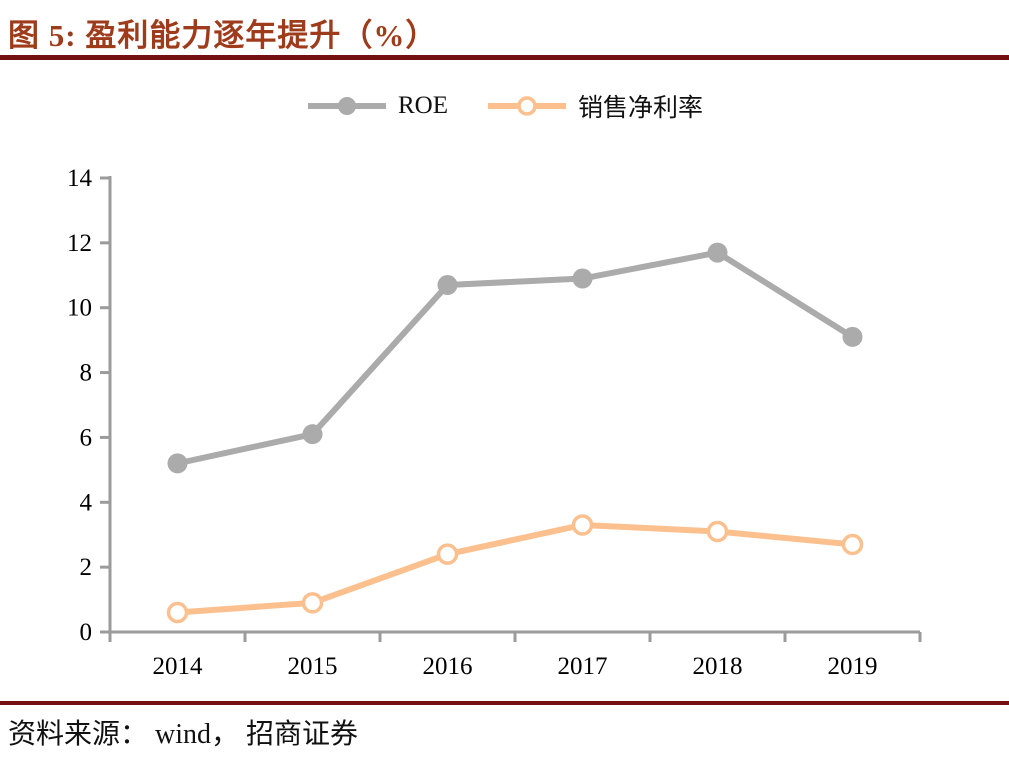 The image size is (1009, 770). What do you see at coordinates (86, 502) in the screenshot?
I see `y-tick-label: 4` at bounding box center [86, 502].